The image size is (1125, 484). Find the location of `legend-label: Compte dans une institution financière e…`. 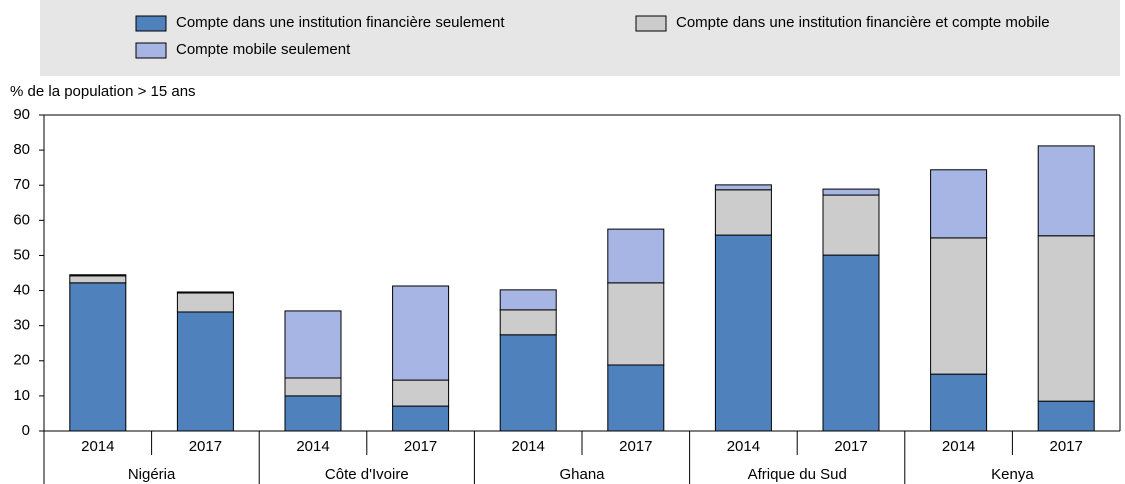

legend-label: Compte dans une institution financière e… is located at coordinates (863, 22).